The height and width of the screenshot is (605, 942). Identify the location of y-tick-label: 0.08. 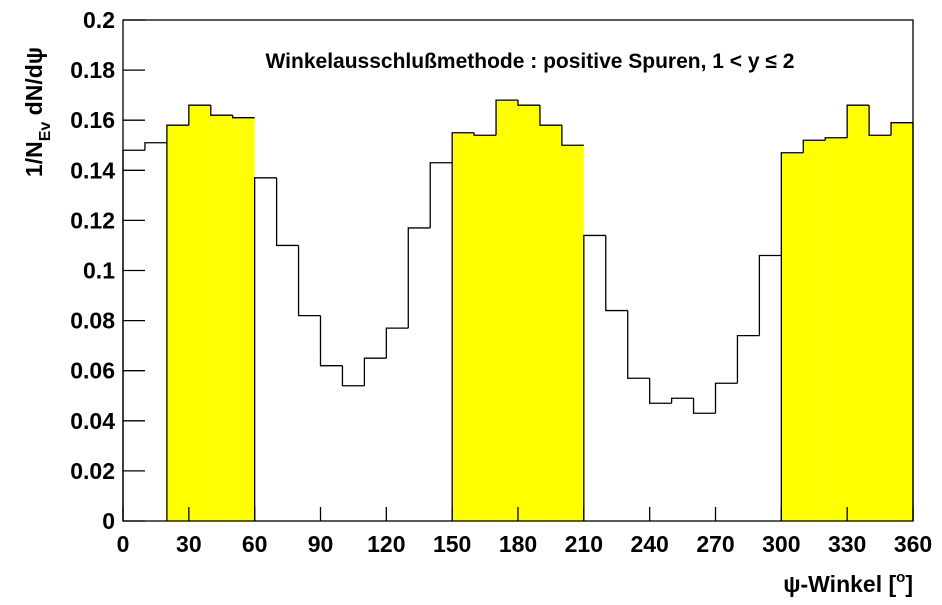
(92, 321).